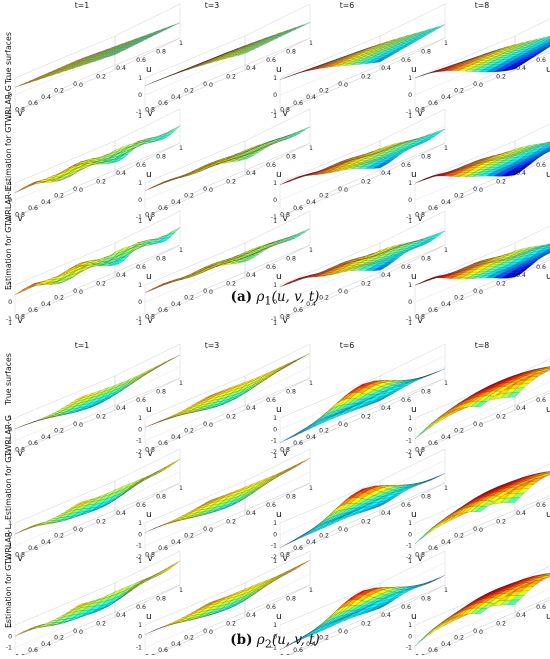 This screenshot has height=659, width=550. What do you see at coordinates (482, 5) in the screenshot?
I see `column-title-3: t=8` at bounding box center [482, 5].